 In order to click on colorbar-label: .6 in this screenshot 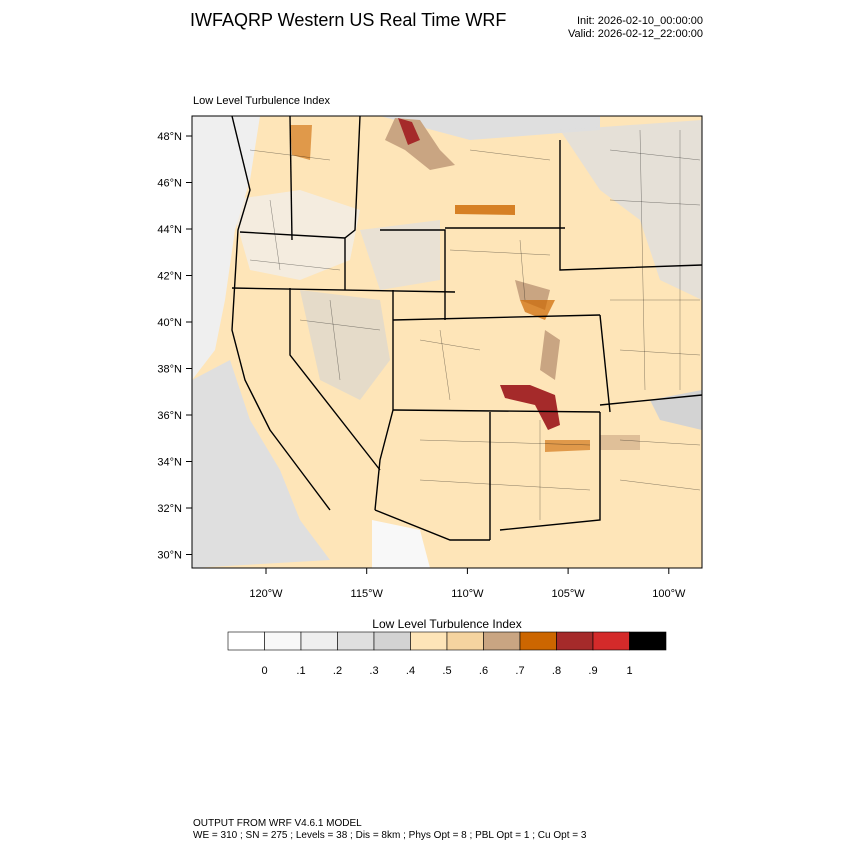, I will do `click(483, 671)`.